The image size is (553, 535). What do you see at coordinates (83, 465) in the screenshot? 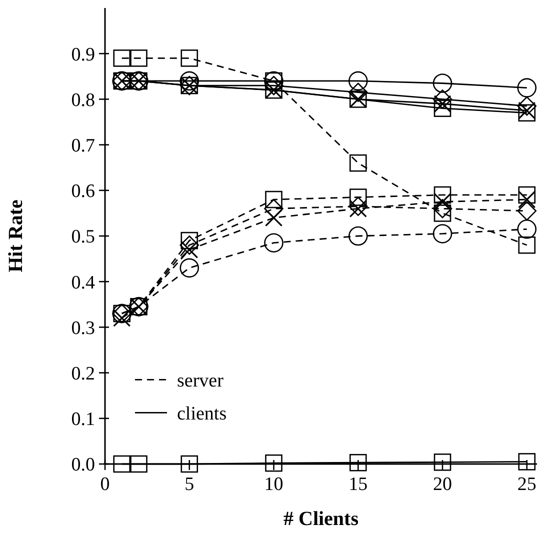
I see `y-tick-label: 0.0` at bounding box center [83, 465].